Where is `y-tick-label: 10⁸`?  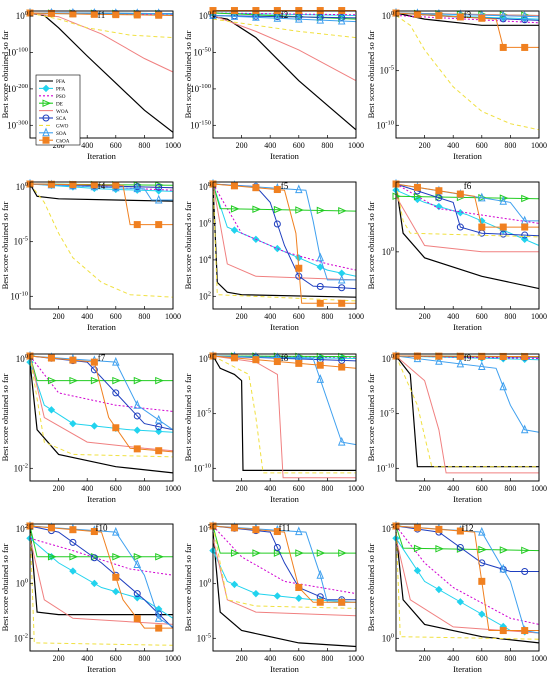 y-tick-label: 10⁸ is located at coordinates (205, 186).